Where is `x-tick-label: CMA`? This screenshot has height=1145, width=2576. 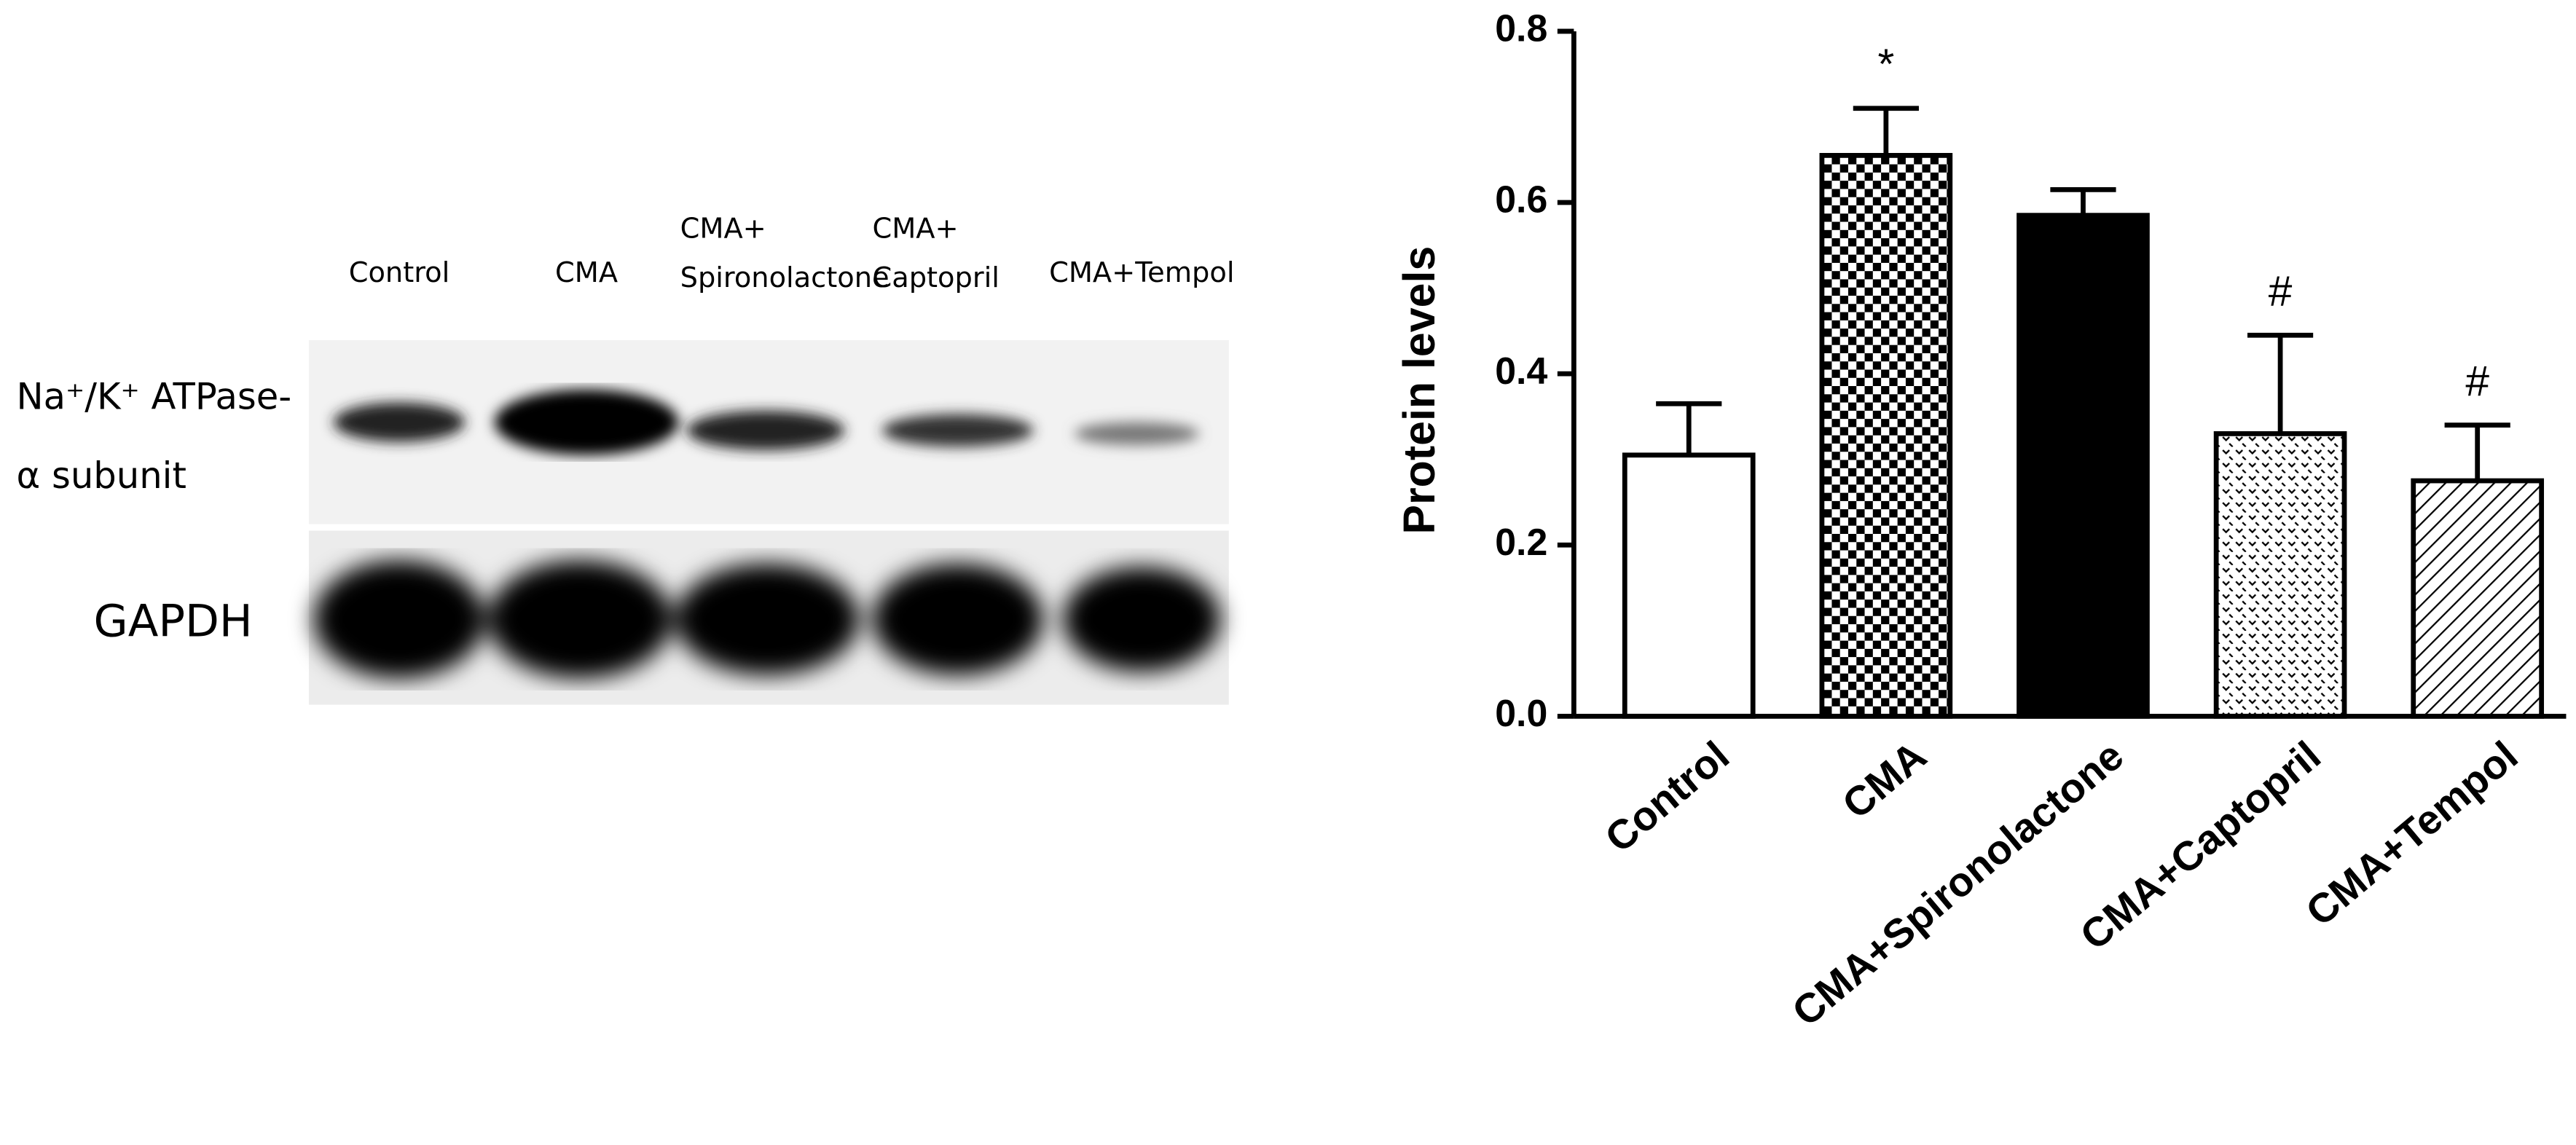 x-tick-label: CMA is located at coordinates (1884, 779).